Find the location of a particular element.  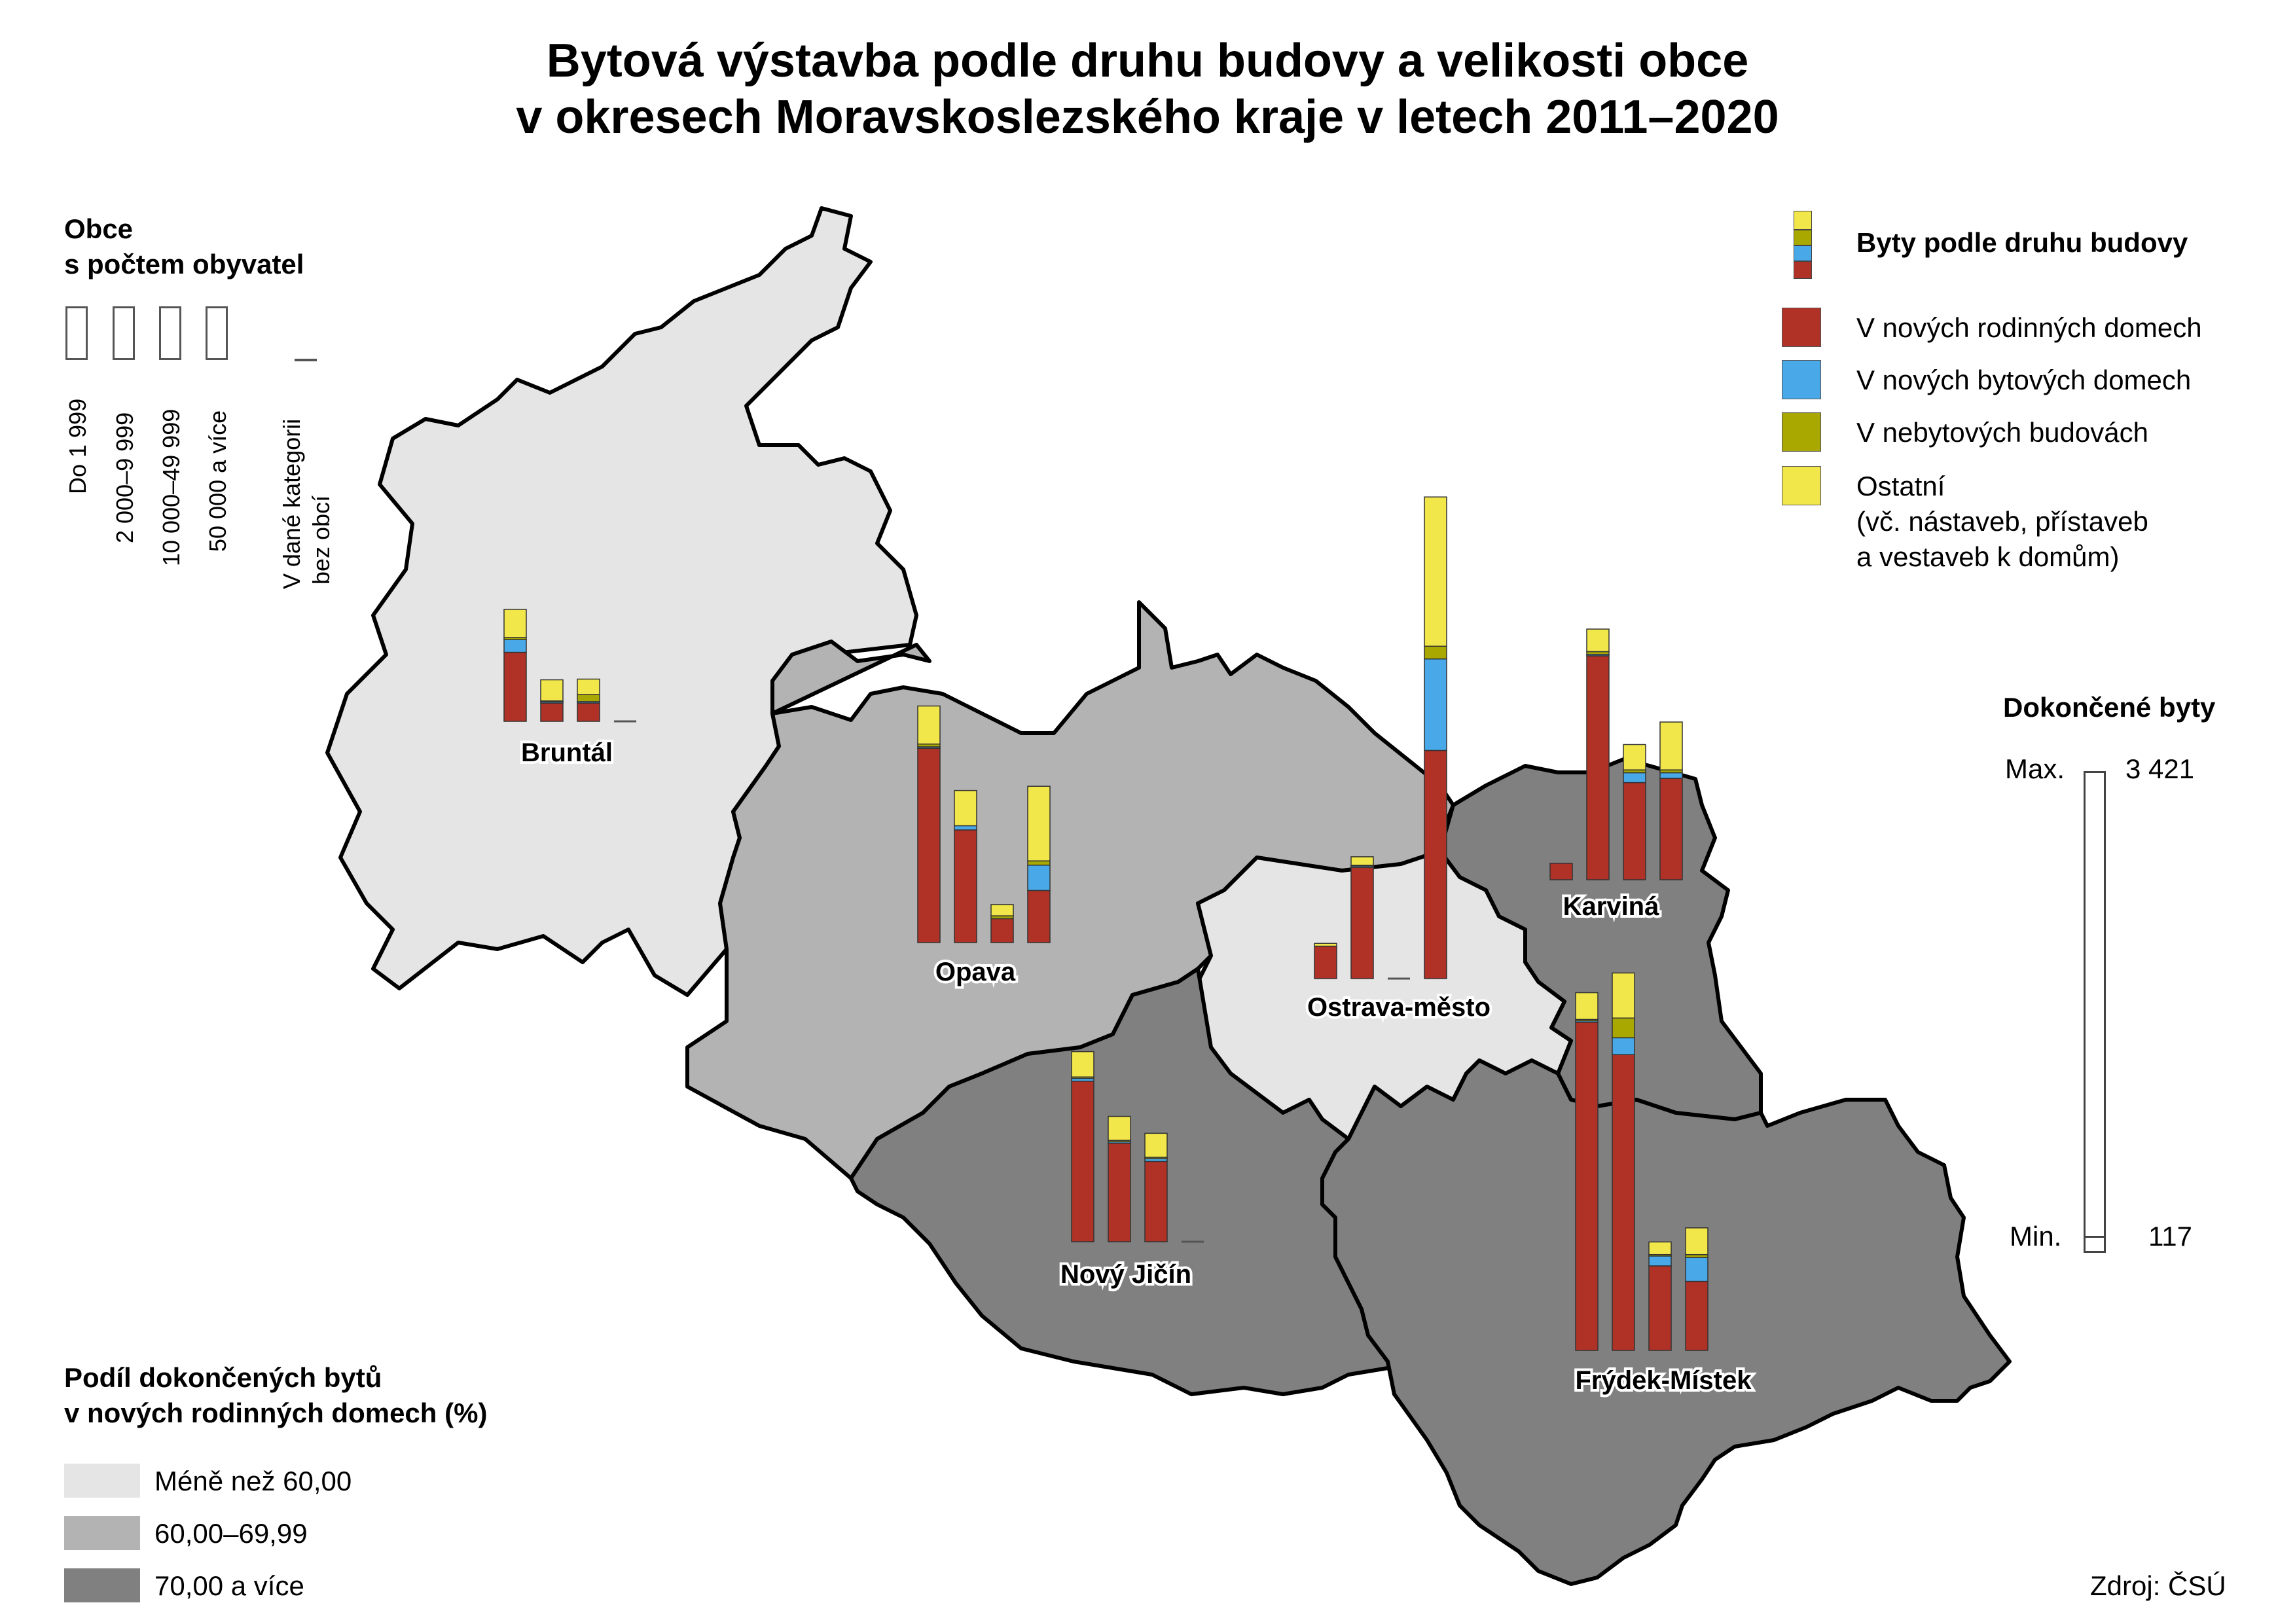

bar-bruntal-class3-family is located at coordinates (589, 712).